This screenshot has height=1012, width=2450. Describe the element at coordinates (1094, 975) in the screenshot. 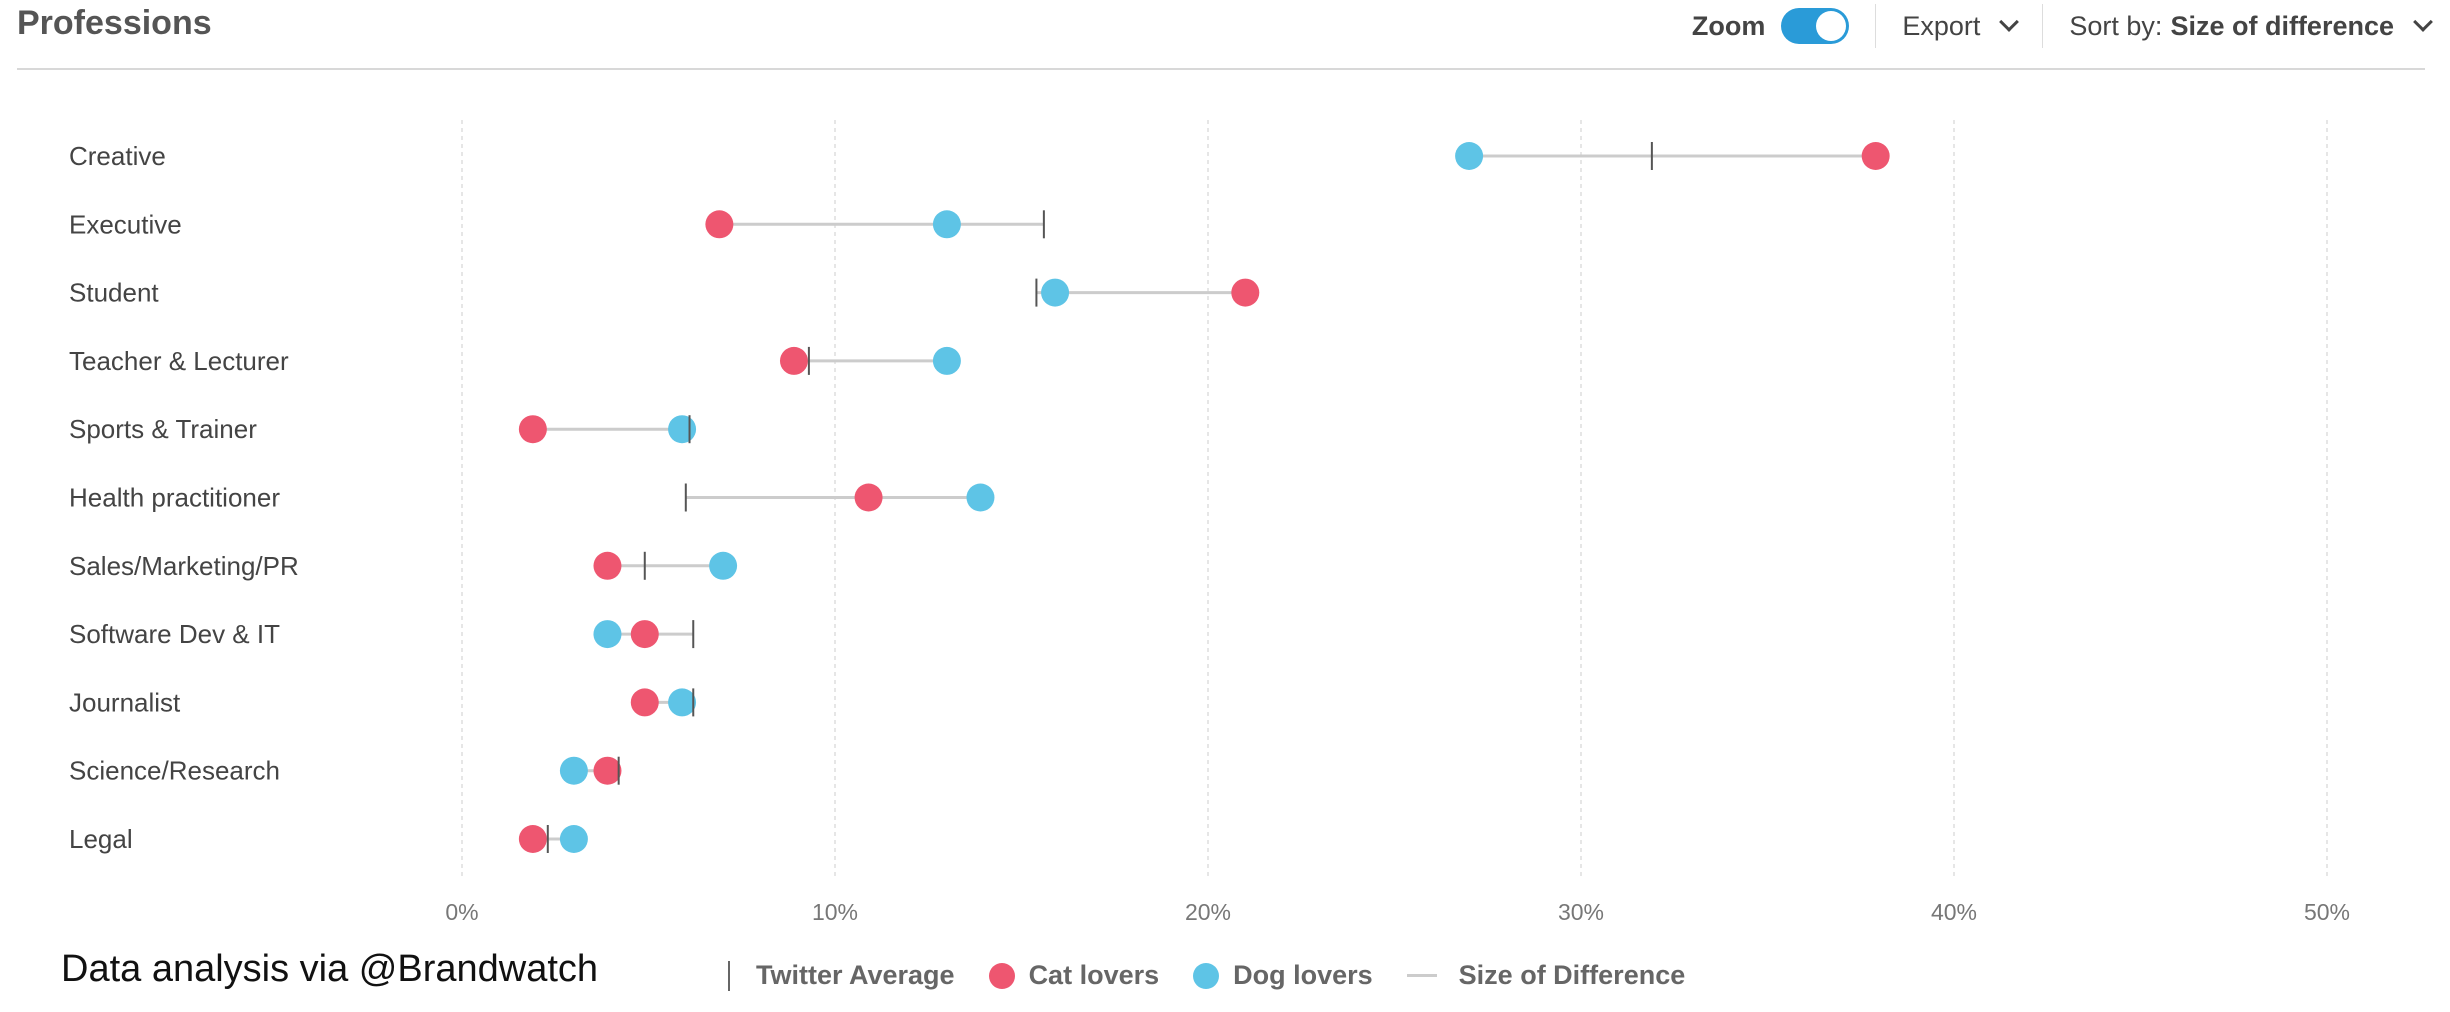

I see `legend-label: Cat lovers` at that location.